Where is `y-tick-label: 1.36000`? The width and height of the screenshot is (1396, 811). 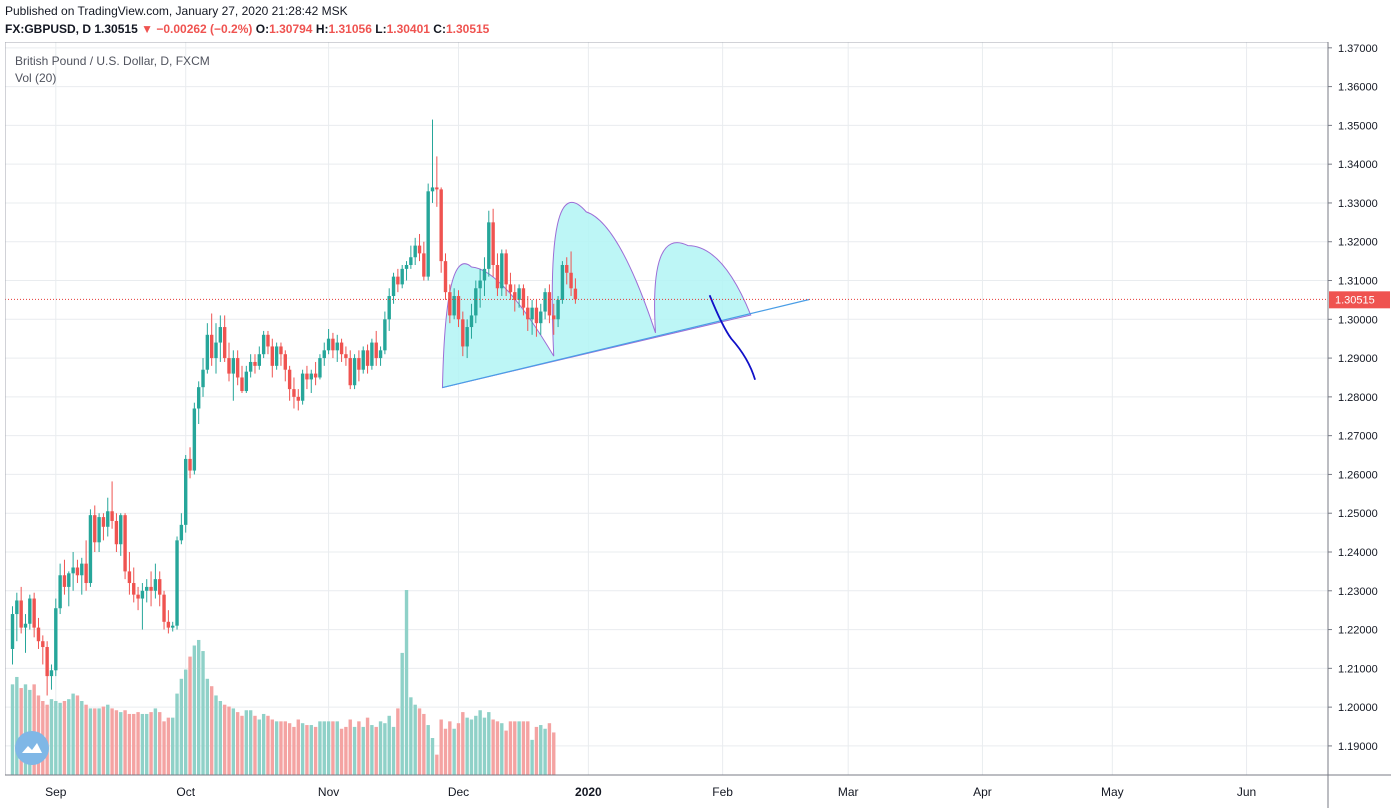
y-tick-label: 1.36000 is located at coordinates (1358, 88).